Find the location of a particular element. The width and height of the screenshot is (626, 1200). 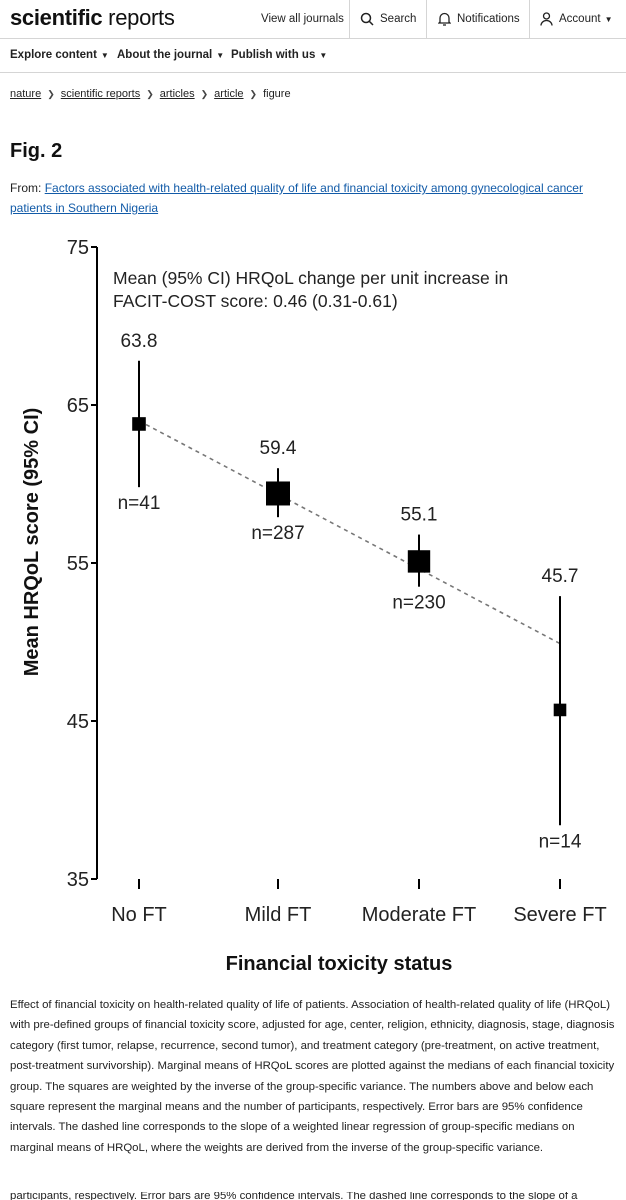

about-journal-menu: About the journal ▼ is located at coordinates (170, 55).